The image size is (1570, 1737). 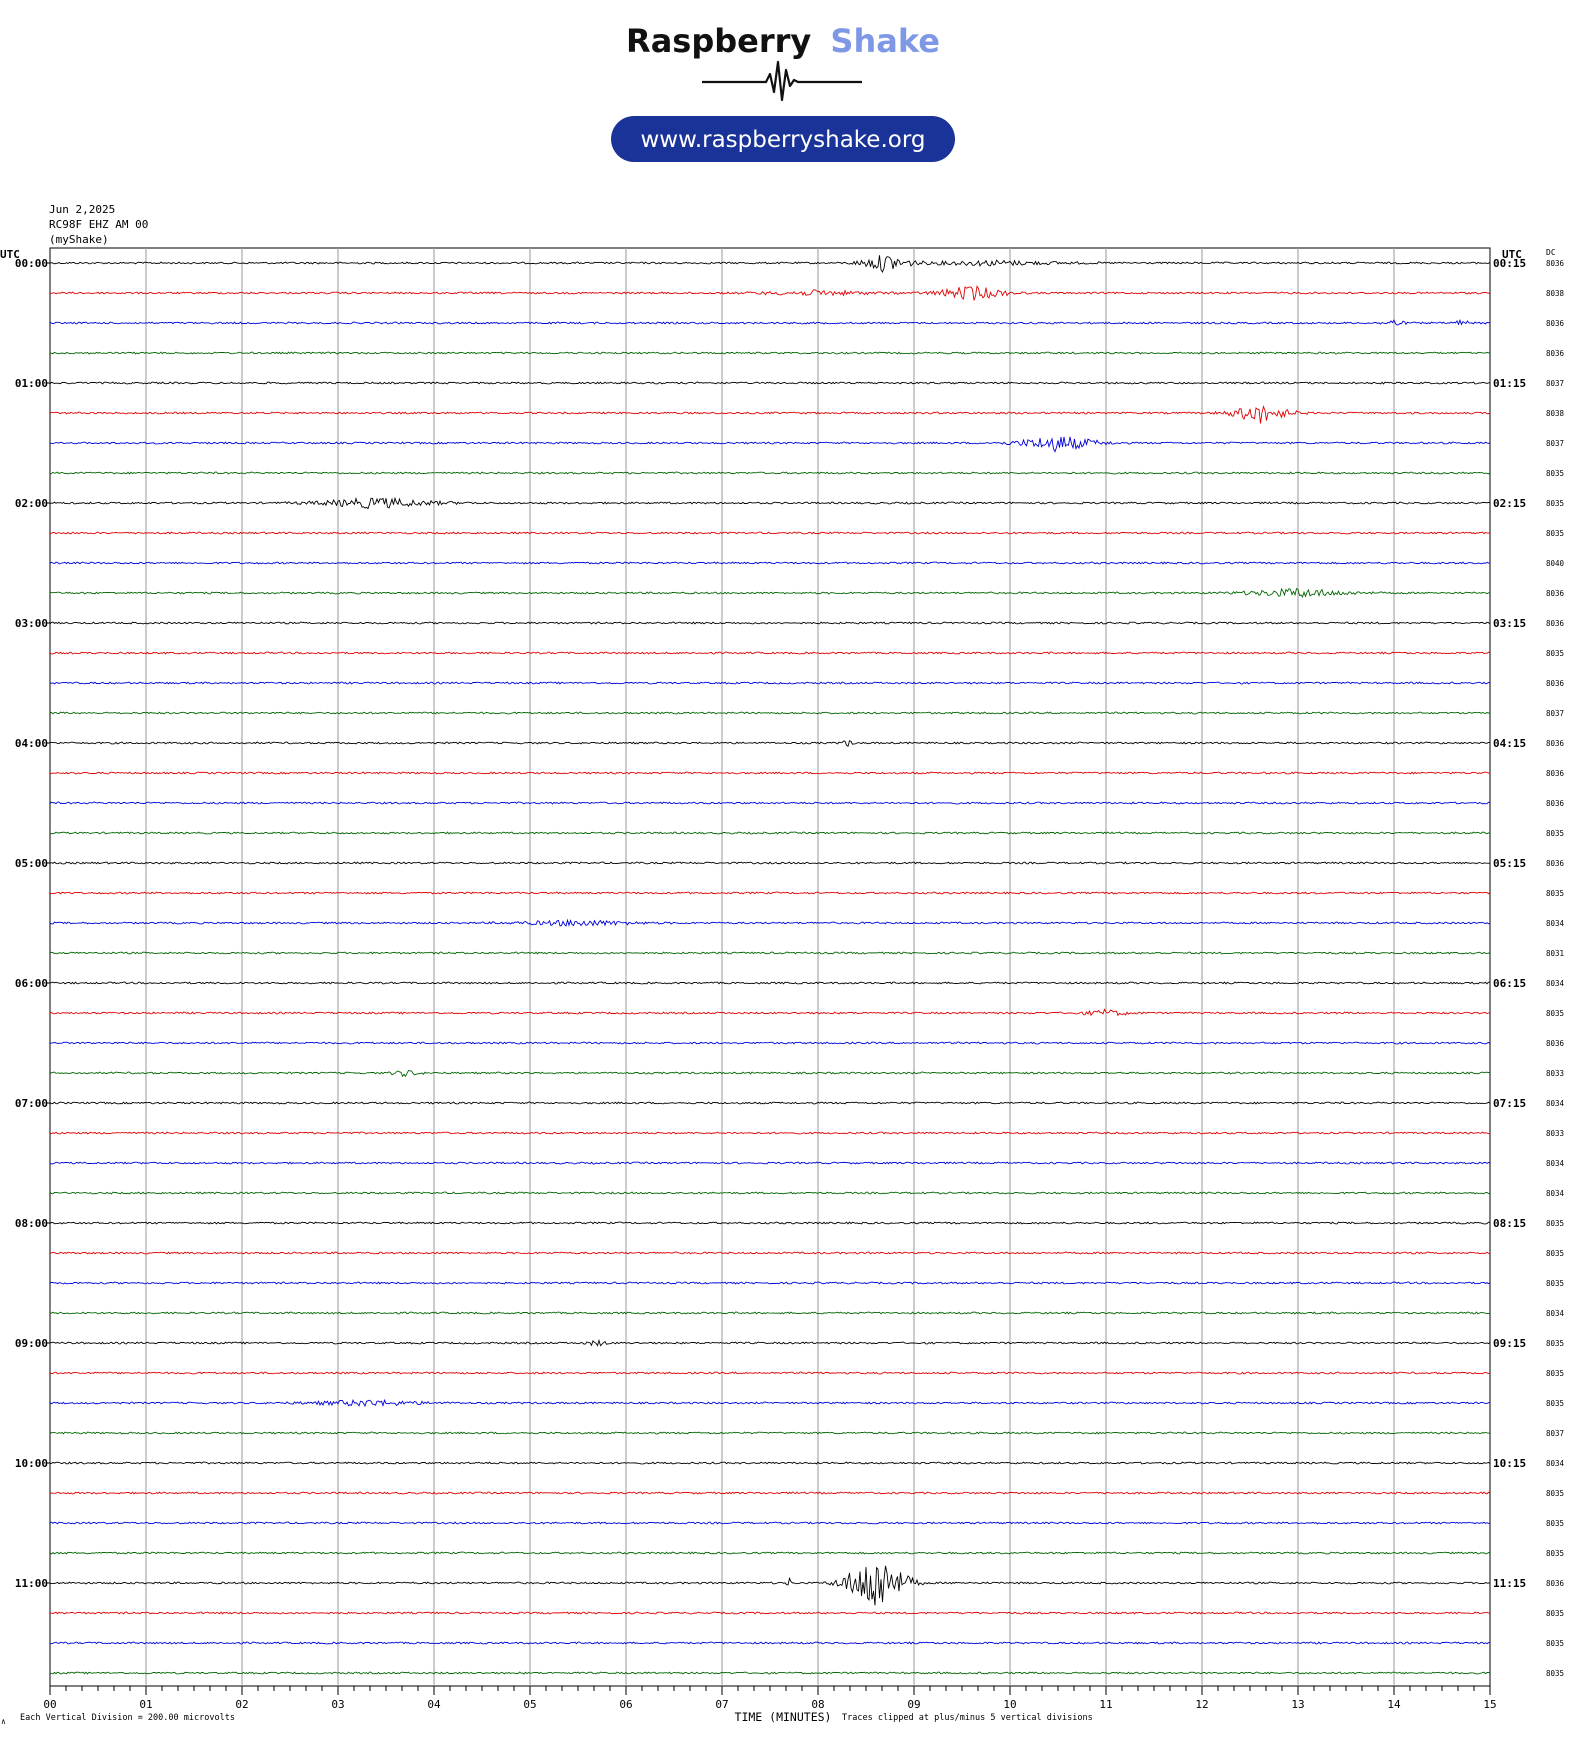 I want to click on x-tick-label: 12, so click(x=1201, y=1704).